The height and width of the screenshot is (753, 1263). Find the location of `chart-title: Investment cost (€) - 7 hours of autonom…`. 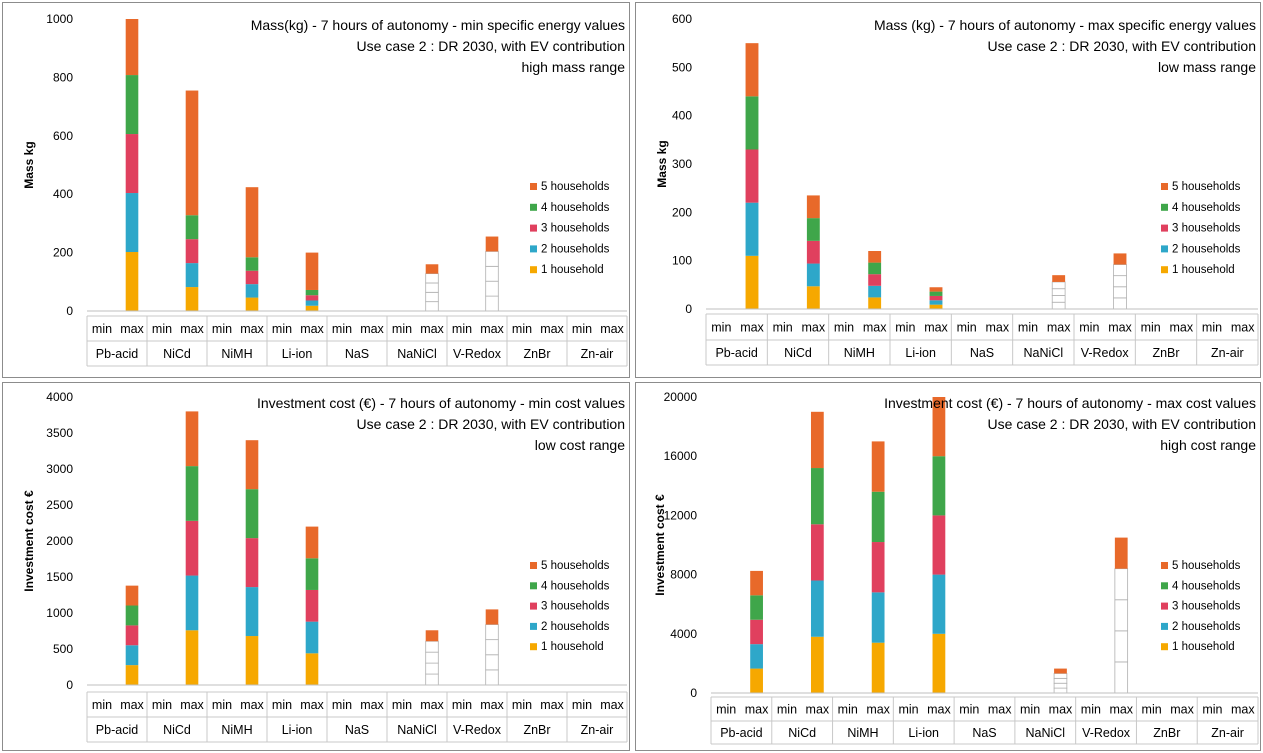

chart-title: Investment cost (€) - 7 hours of autonom… is located at coordinates (1070, 403).